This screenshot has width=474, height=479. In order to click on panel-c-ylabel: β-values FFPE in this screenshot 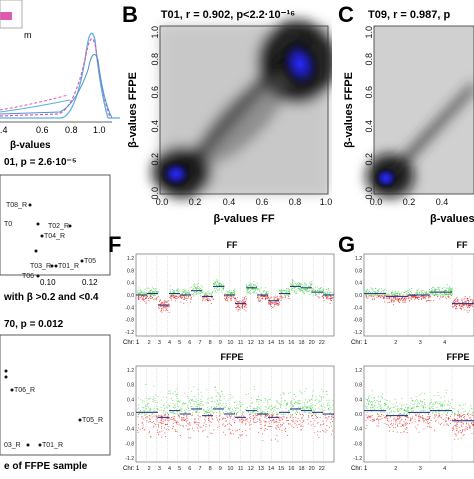, I will do `click(349, 110)`.